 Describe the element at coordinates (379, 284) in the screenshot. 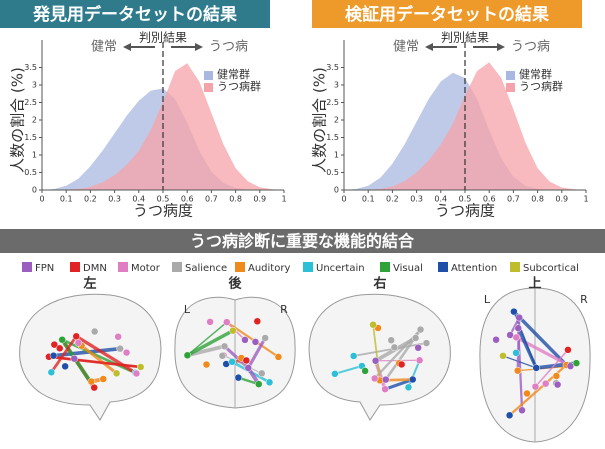

I see `view-label: 右` at that location.